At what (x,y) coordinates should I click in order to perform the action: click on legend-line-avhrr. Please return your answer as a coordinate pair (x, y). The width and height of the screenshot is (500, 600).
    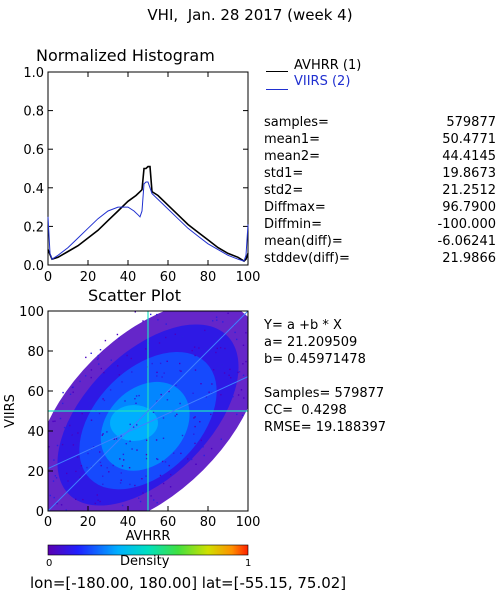
    Looking at the image, I should click on (277, 71).